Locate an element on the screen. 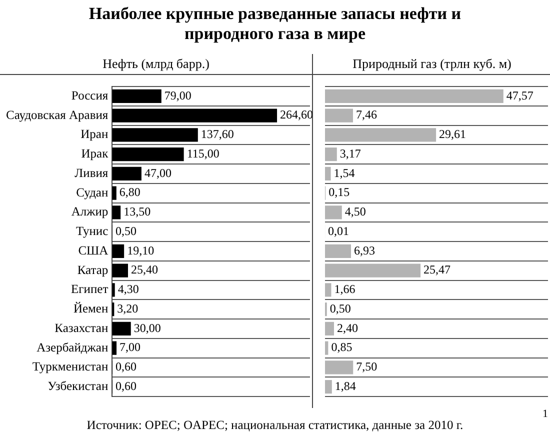 Image resolution: width=550 pixels, height=443 pixels. y-tick-label: Казахстан is located at coordinates (81, 327).